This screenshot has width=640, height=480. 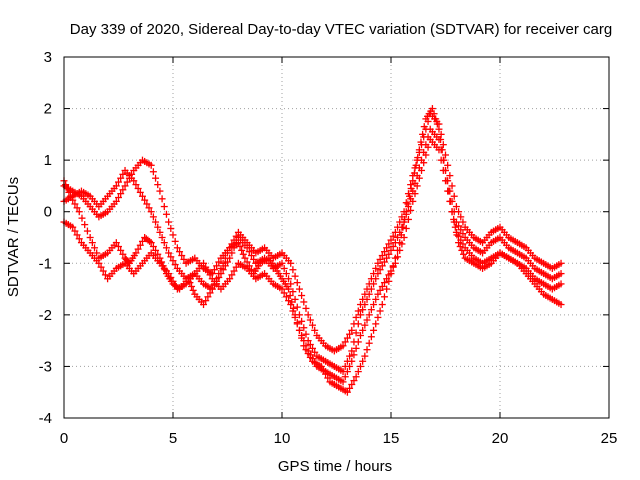 I want to click on x-tick-label: 20, so click(x=500, y=438).